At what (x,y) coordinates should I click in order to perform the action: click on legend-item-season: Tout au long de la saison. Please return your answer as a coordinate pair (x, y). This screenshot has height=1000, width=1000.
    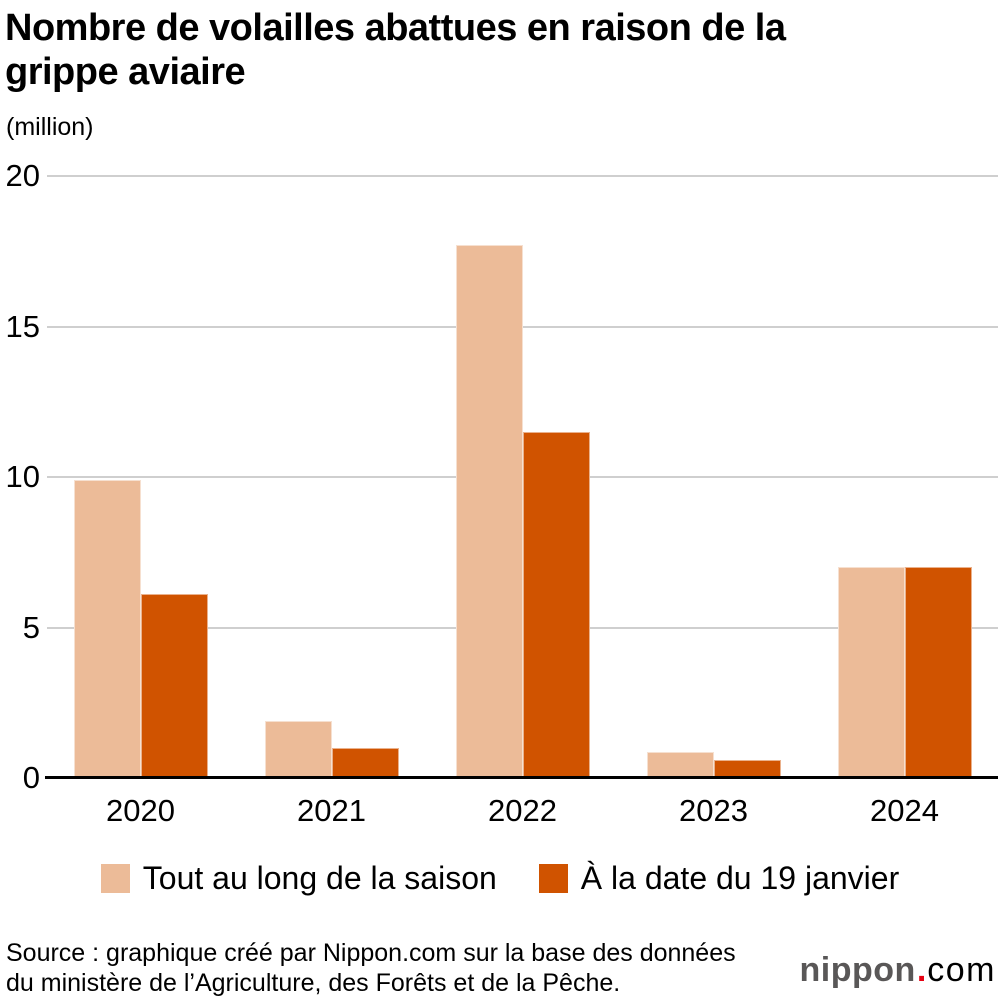
    Looking at the image, I should click on (298, 878).